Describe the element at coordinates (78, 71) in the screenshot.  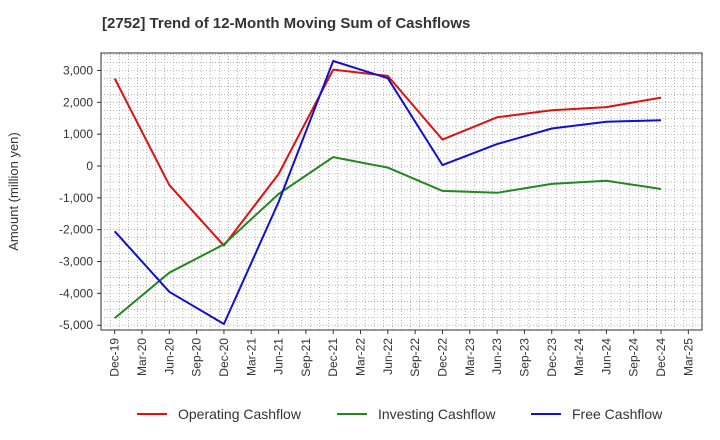
I see `y-tick-label: 3,000` at that location.